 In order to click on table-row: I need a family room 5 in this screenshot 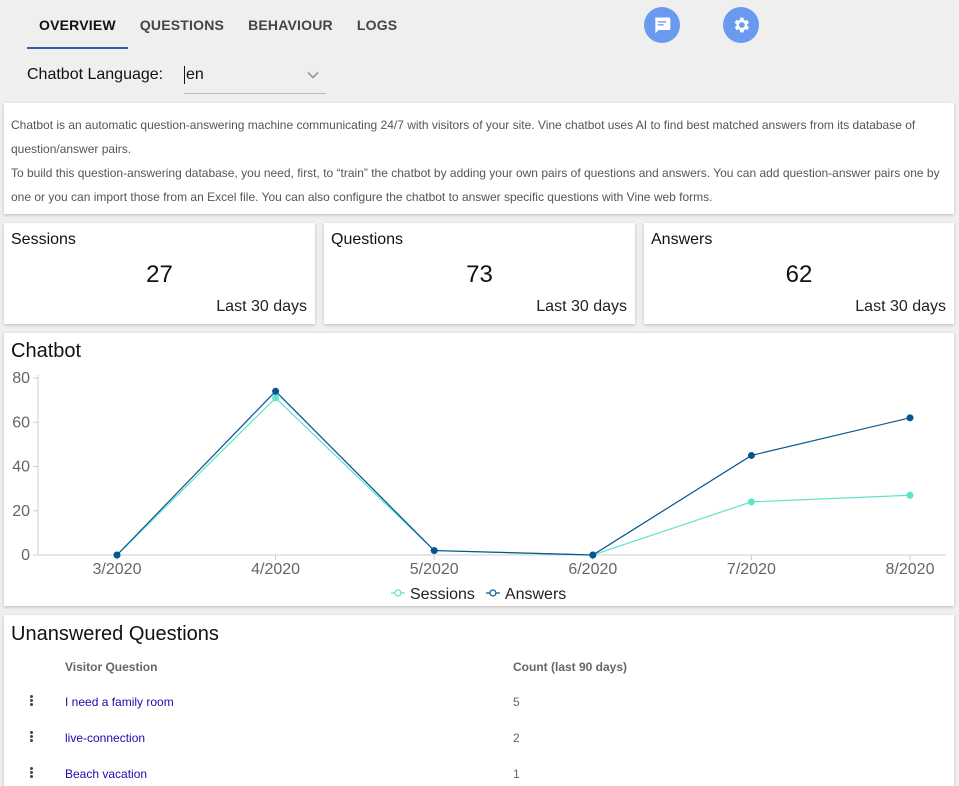, I will do `click(479, 712)`.